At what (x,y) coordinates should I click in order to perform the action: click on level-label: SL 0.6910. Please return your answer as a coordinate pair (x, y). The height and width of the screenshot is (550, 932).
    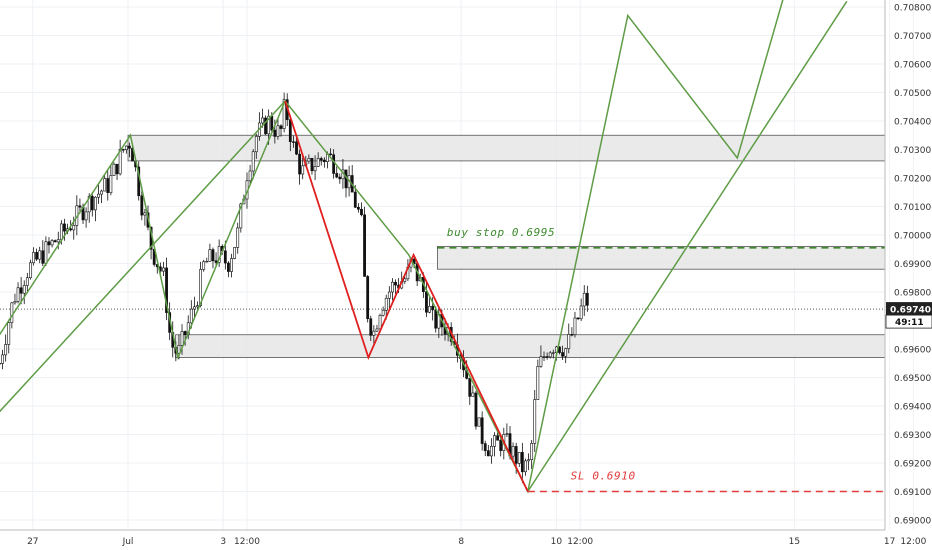
    Looking at the image, I should click on (603, 476).